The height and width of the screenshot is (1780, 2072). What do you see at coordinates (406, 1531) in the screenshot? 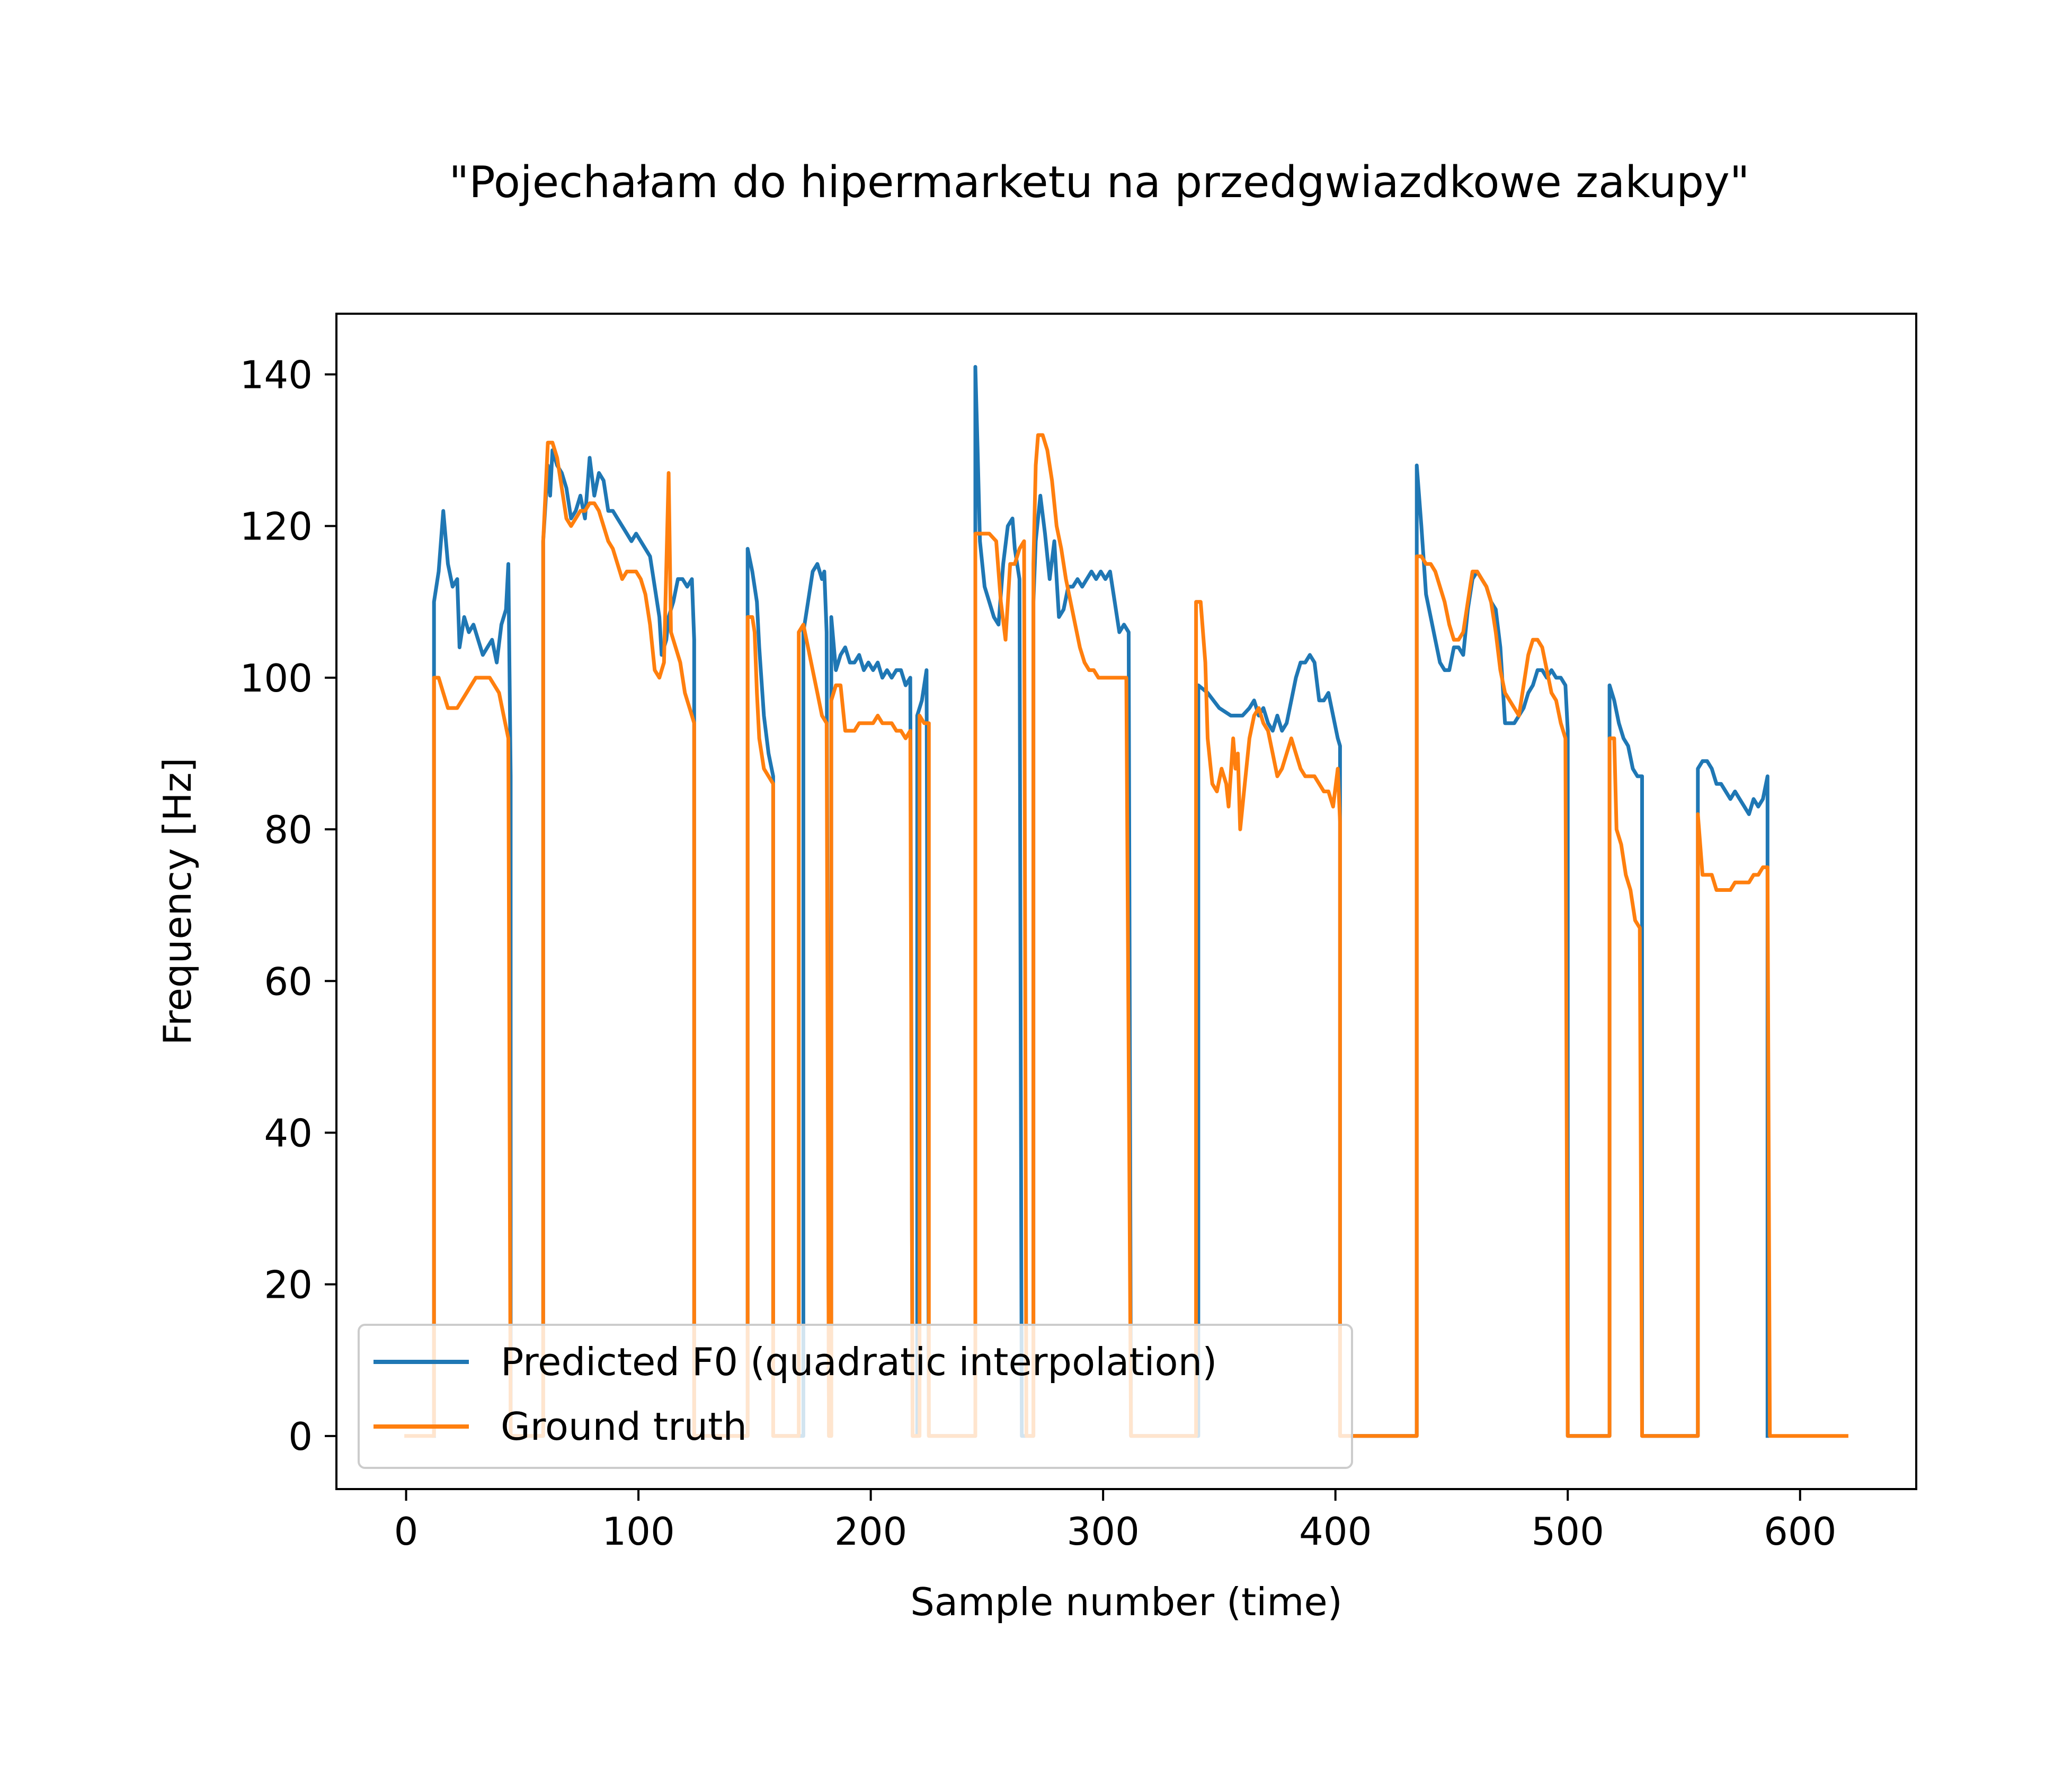
I see `x-tick-label: 0` at bounding box center [406, 1531].